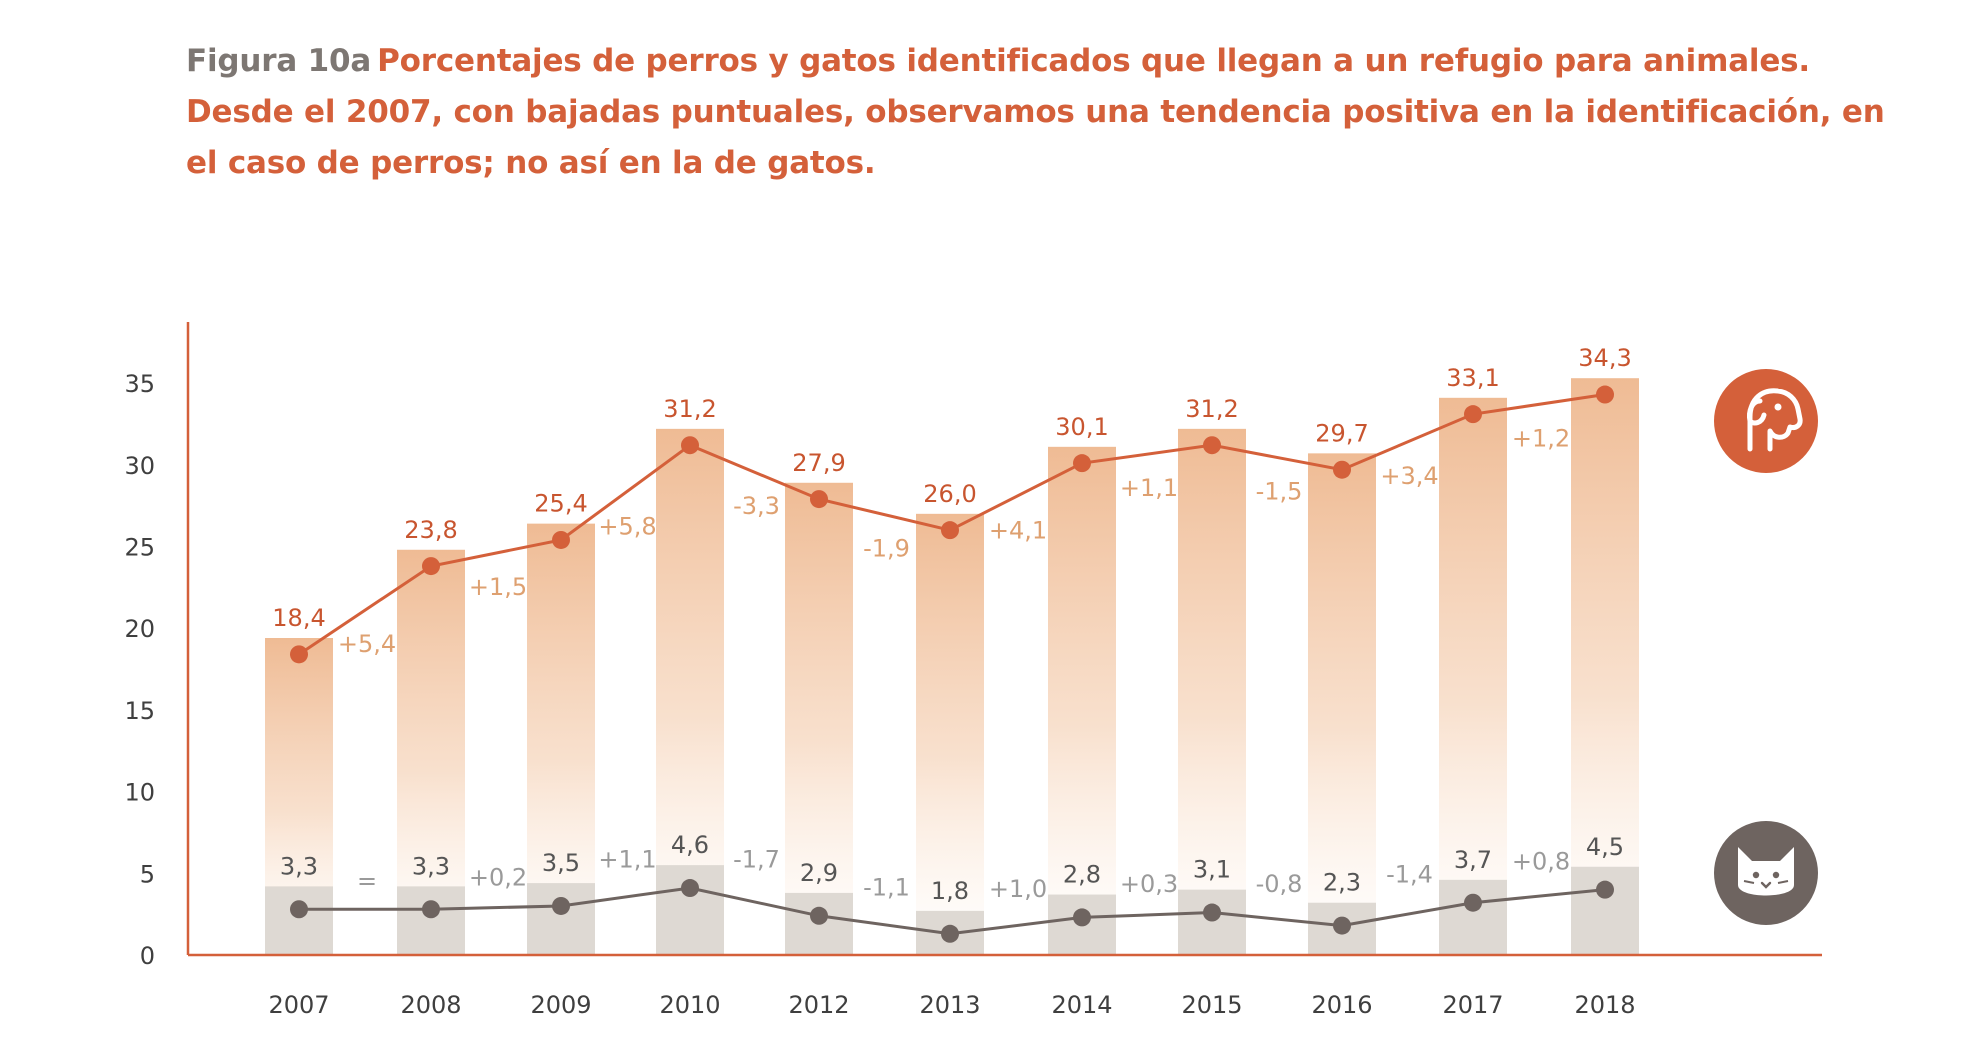  What do you see at coordinates (498, 878) in the screenshot?
I see `cat-change-label: +0,2` at bounding box center [498, 878].